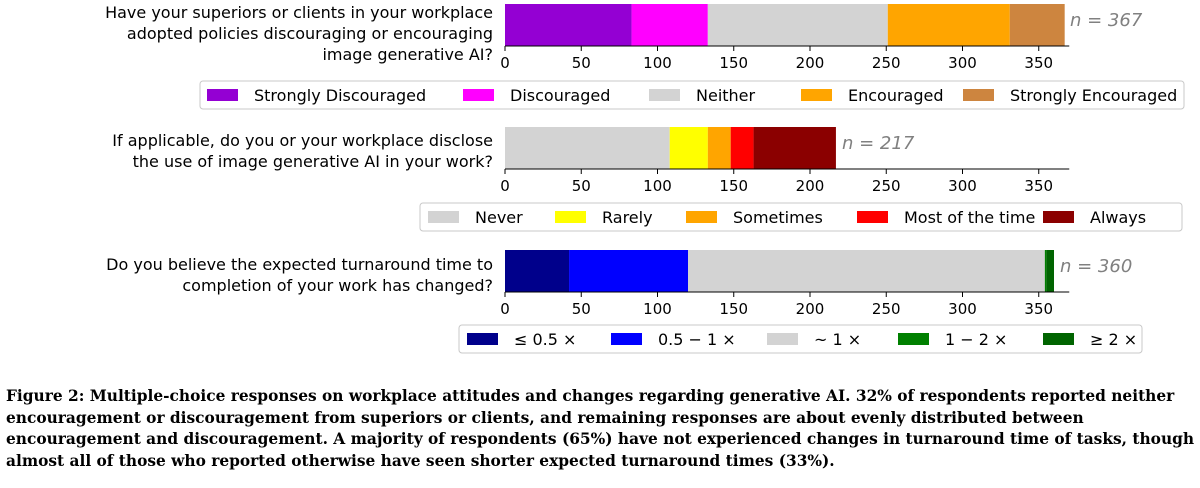 The width and height of the screenshot is (1200, 488). I want to click on legend-label: Strongly Encouraged, so click(1093, 95).